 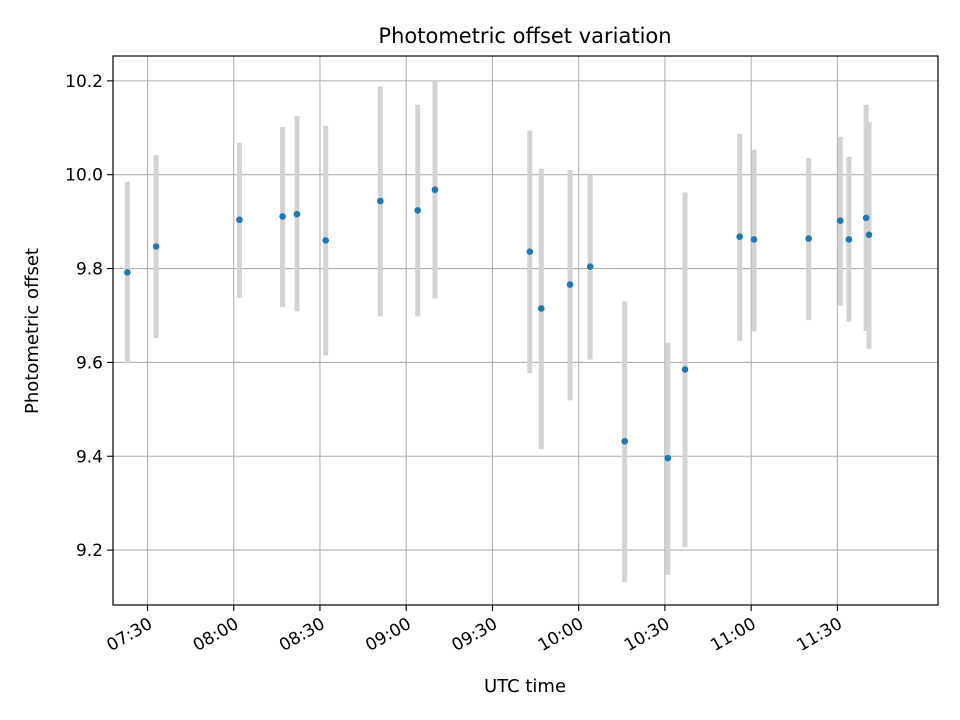 I want to click on x-axis-label: UTC time, so click(x=525, y=686).